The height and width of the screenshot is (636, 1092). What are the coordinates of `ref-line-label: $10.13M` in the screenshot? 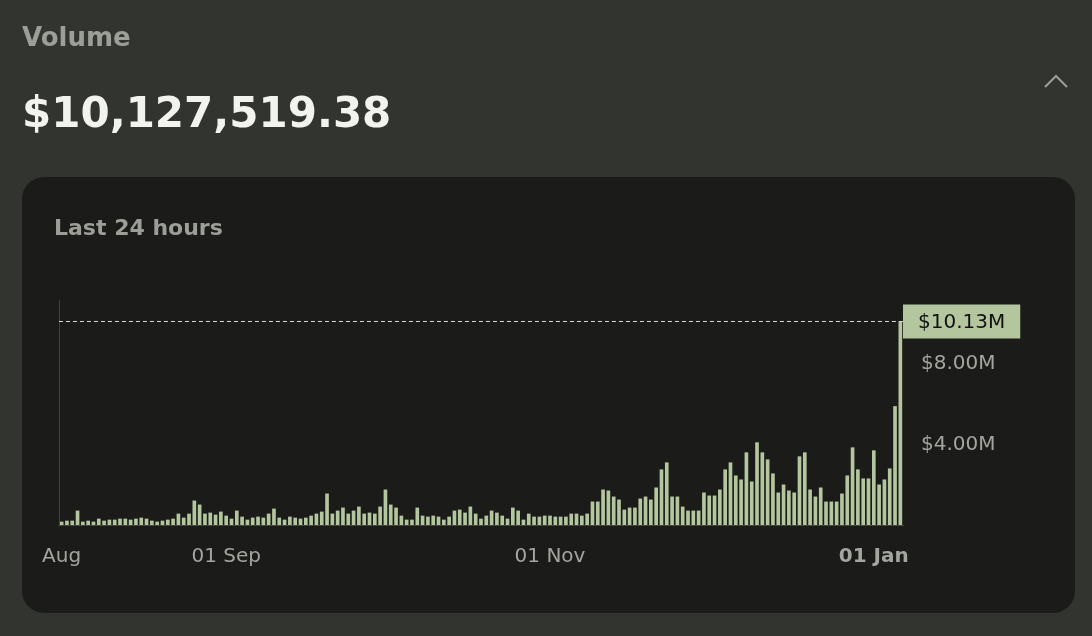 It's located at (961, 320).